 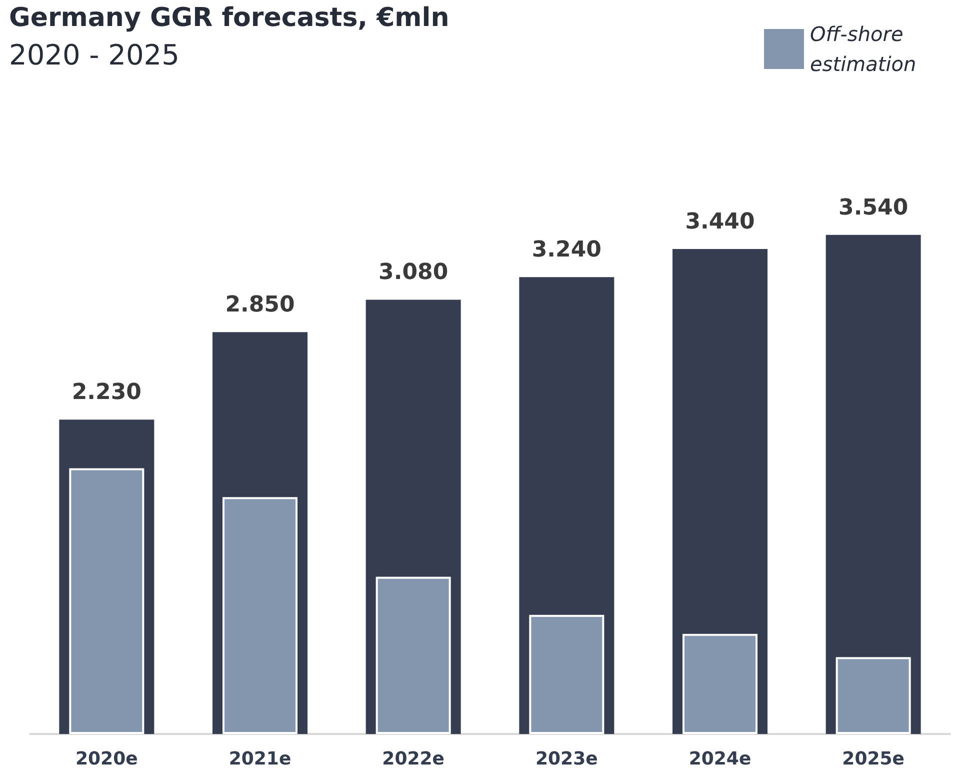 I want to click on data-label: 2.850, so click(x=260, y=305).